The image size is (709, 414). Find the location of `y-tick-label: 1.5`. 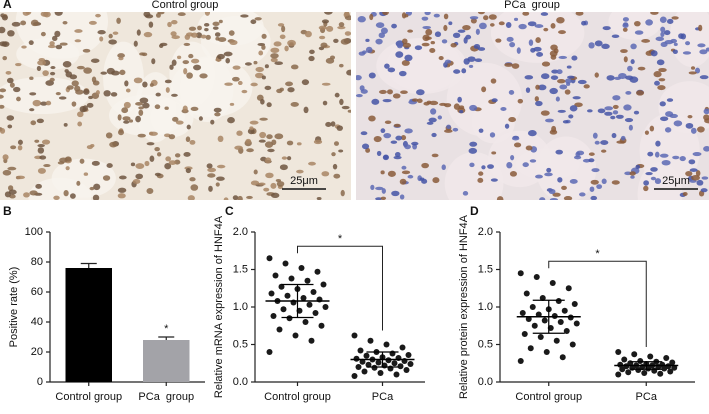

y-tick-label: 1.5 is located at coordinates (240, 269).